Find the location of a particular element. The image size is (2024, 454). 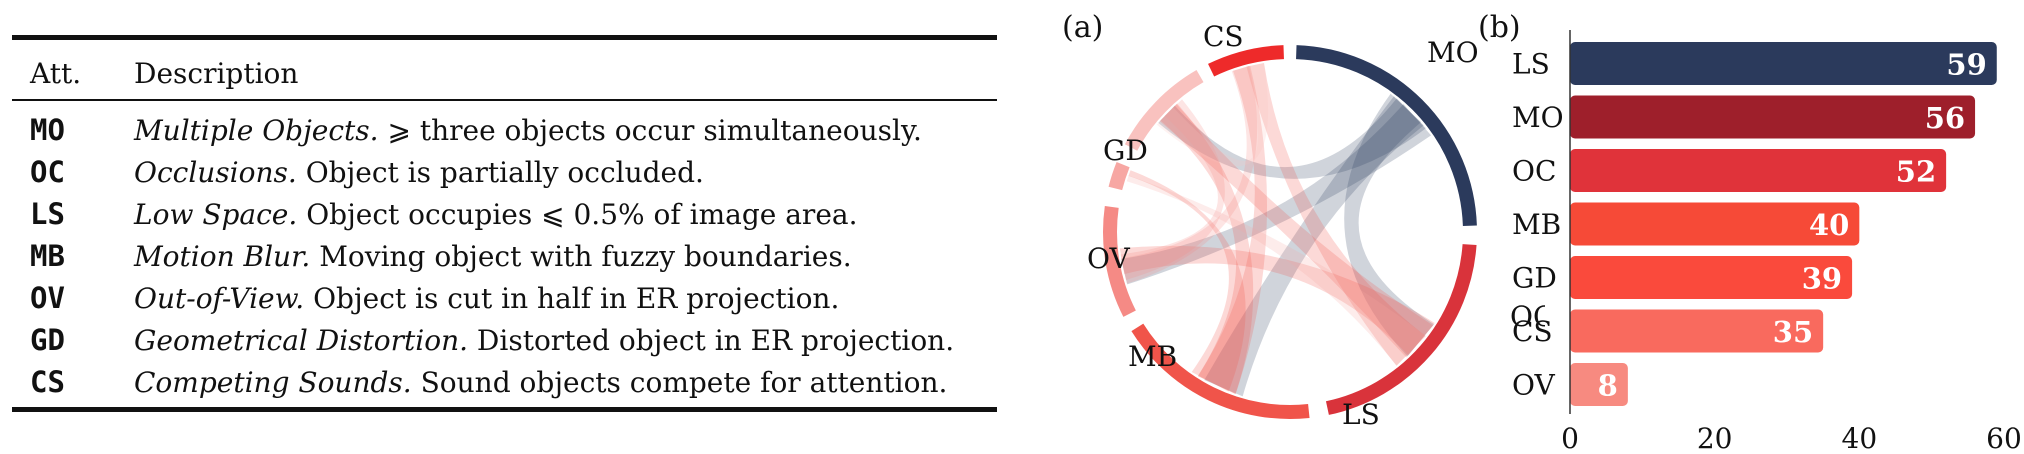

chord-arc-ov is located at coordinates (1119, 177).